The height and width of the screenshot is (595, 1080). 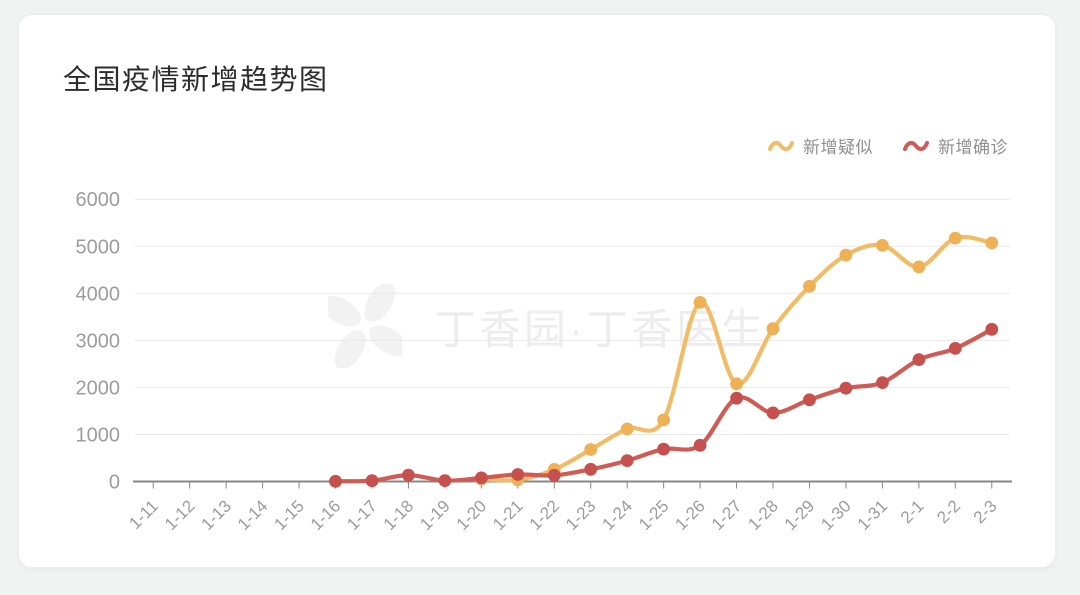 I want to click on y-tick-label: 6000, so click(x=98, y=200).